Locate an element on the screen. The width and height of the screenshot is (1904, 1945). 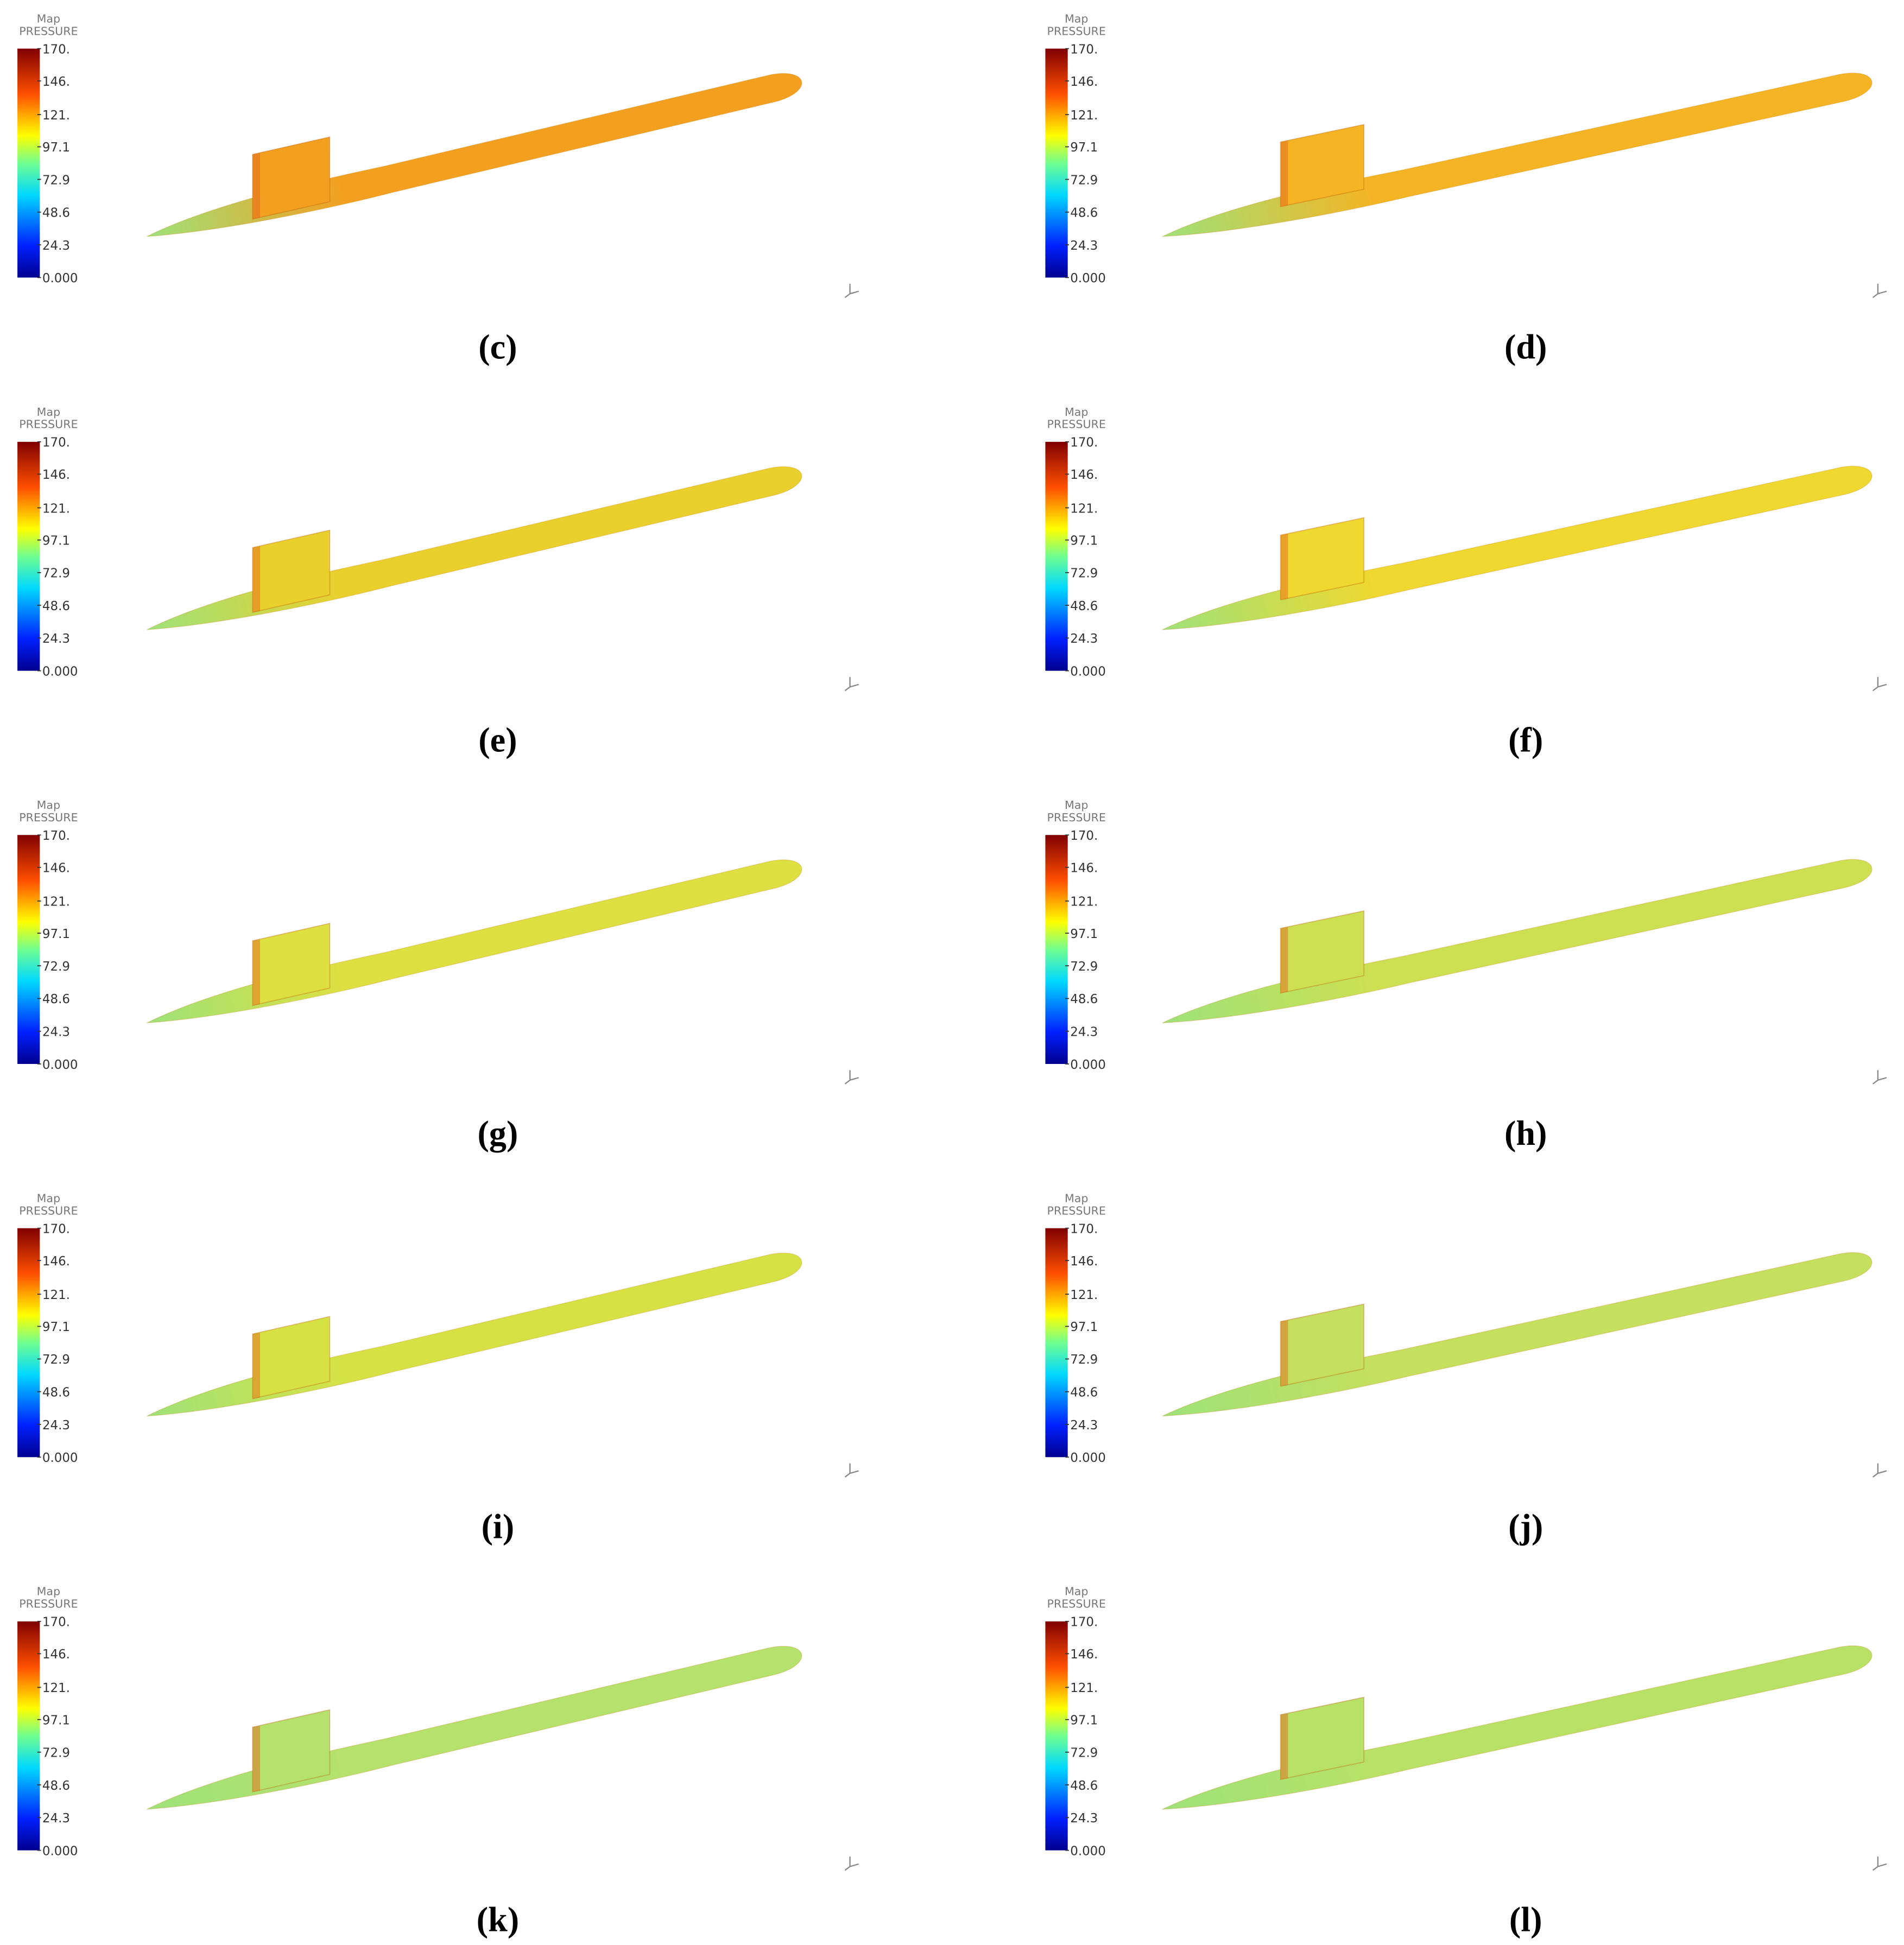
caption: (h) is located at coordinates (1525, 1133).